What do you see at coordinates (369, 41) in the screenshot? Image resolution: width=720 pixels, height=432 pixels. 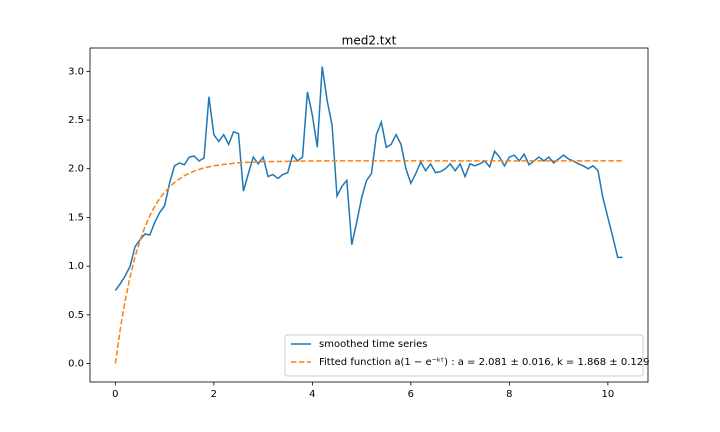 I see `chart-title: med2.txt` at bounding box center [369, 41].